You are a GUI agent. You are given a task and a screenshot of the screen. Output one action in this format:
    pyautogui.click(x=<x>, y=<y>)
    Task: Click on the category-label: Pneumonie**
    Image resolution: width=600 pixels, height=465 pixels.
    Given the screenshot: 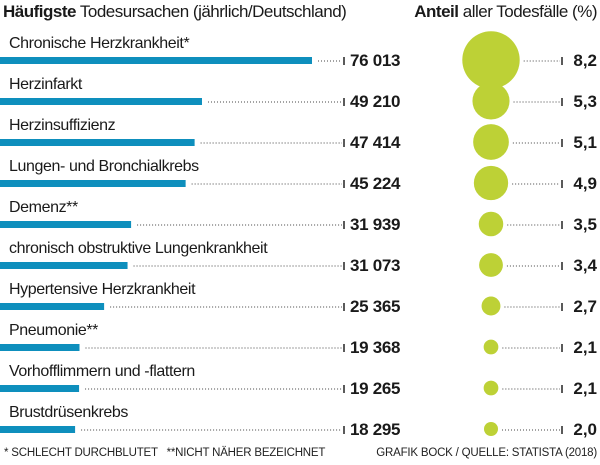 What is the action you would take?
    pyautogui.click(x=53, y=330)
    